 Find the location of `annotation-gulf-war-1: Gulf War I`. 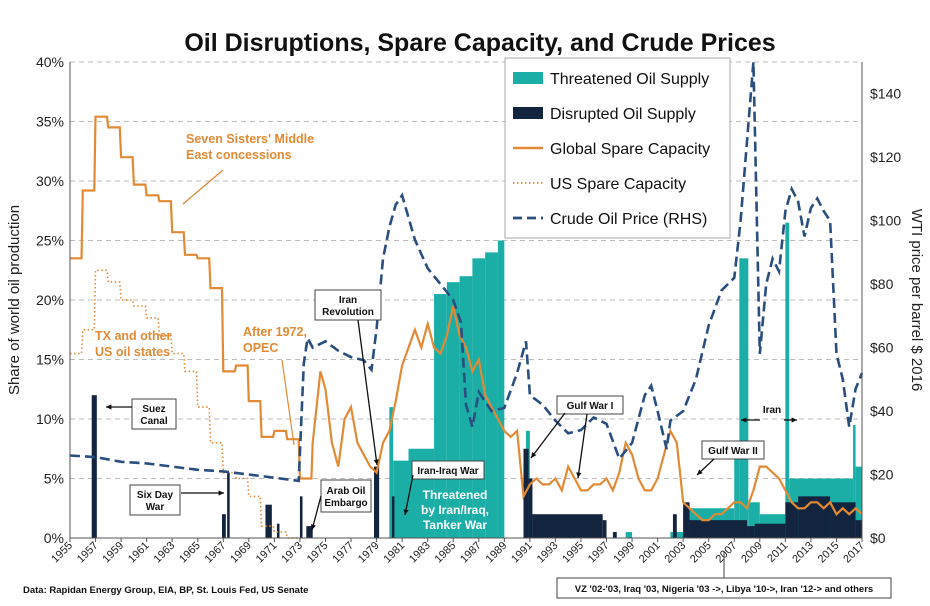

annotation-gulf-war-1: Gulf War I is located at coordinates (590, 406).